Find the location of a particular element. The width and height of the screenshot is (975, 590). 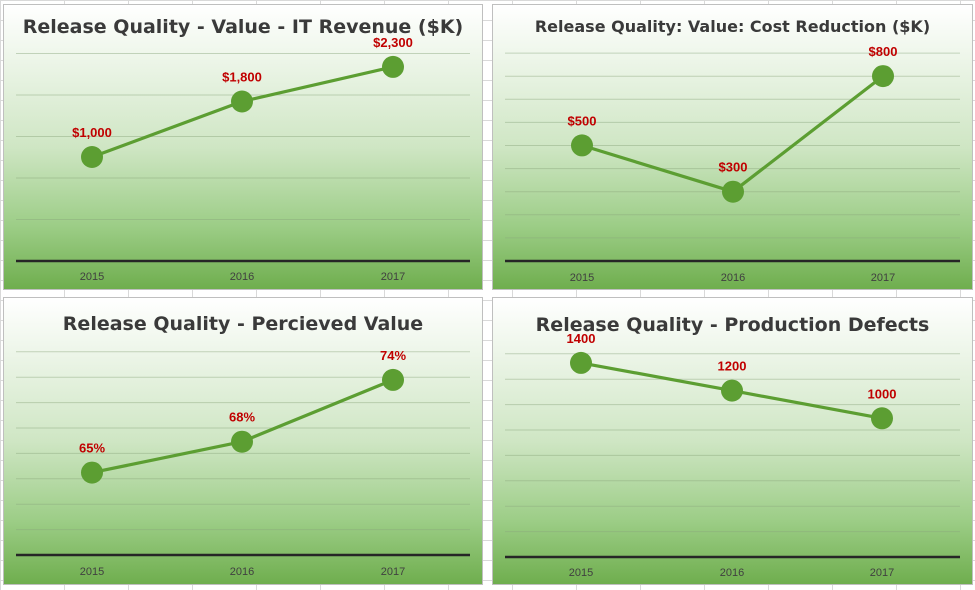

series-line is located at coordinates (242, 426).